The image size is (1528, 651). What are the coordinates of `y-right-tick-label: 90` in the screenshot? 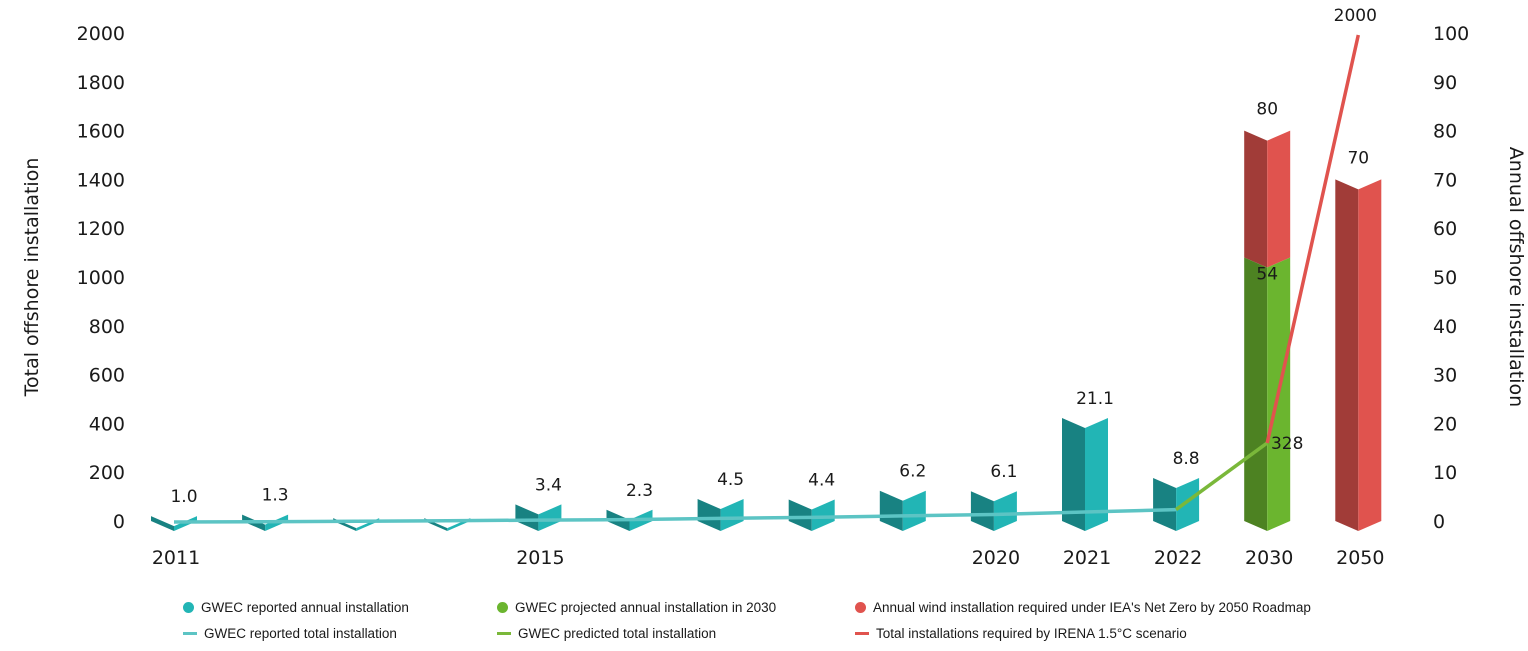 It's located at (1445, 83).